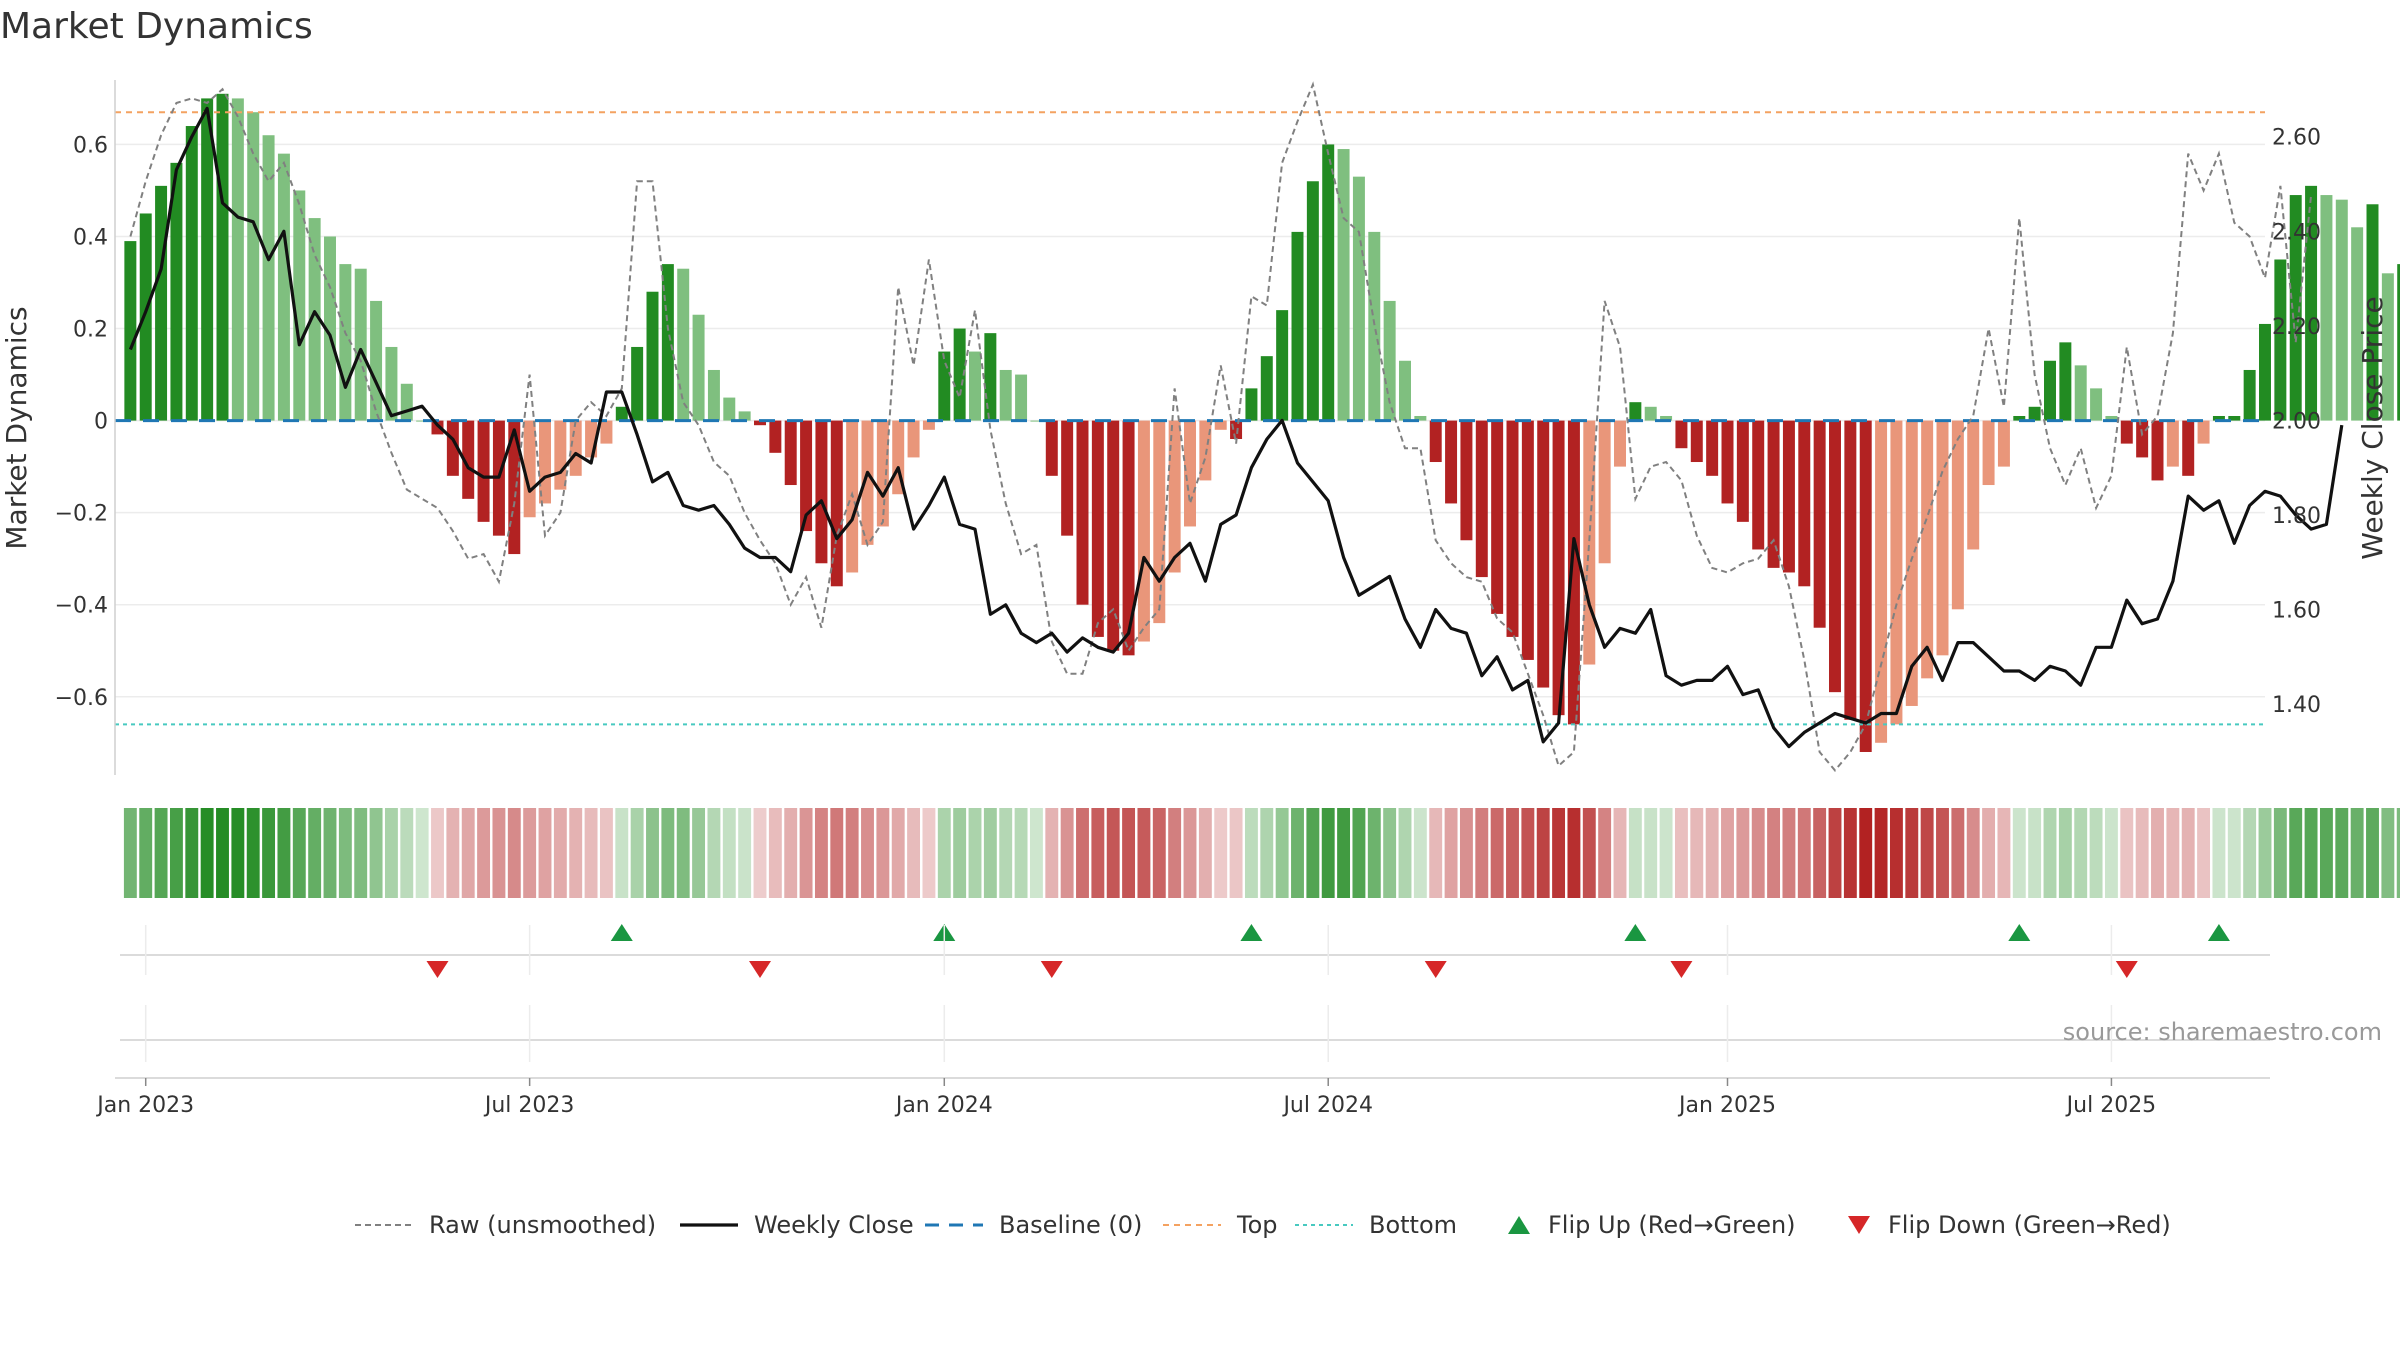  Describe the element at coordinates (81, 514) in the screenshot. I see `left-tick-label: −0.2` at that location.